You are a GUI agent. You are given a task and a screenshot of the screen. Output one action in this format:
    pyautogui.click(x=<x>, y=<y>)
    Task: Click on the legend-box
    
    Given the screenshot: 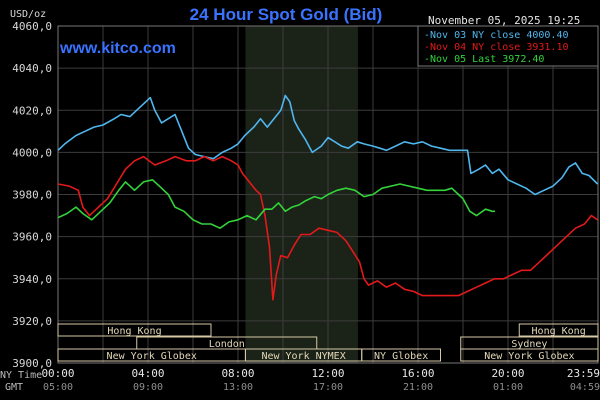 What is the action you would take?
    pyautogui.click(x=508, y=46)
    